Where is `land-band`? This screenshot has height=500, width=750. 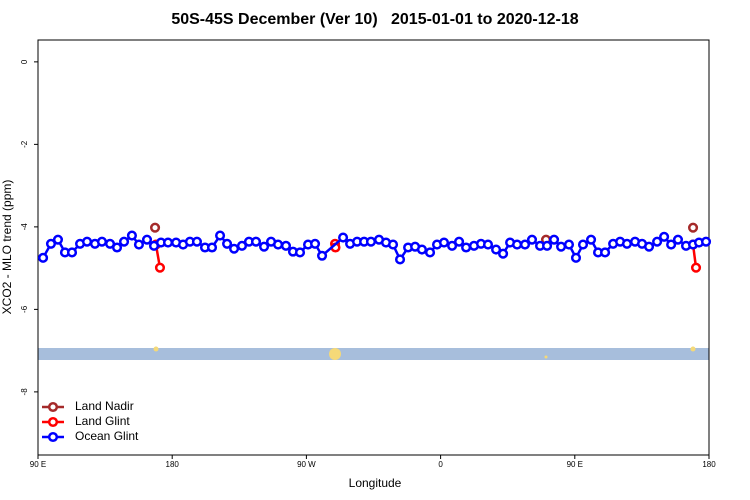
land-band is located at coordinates (373, 354).